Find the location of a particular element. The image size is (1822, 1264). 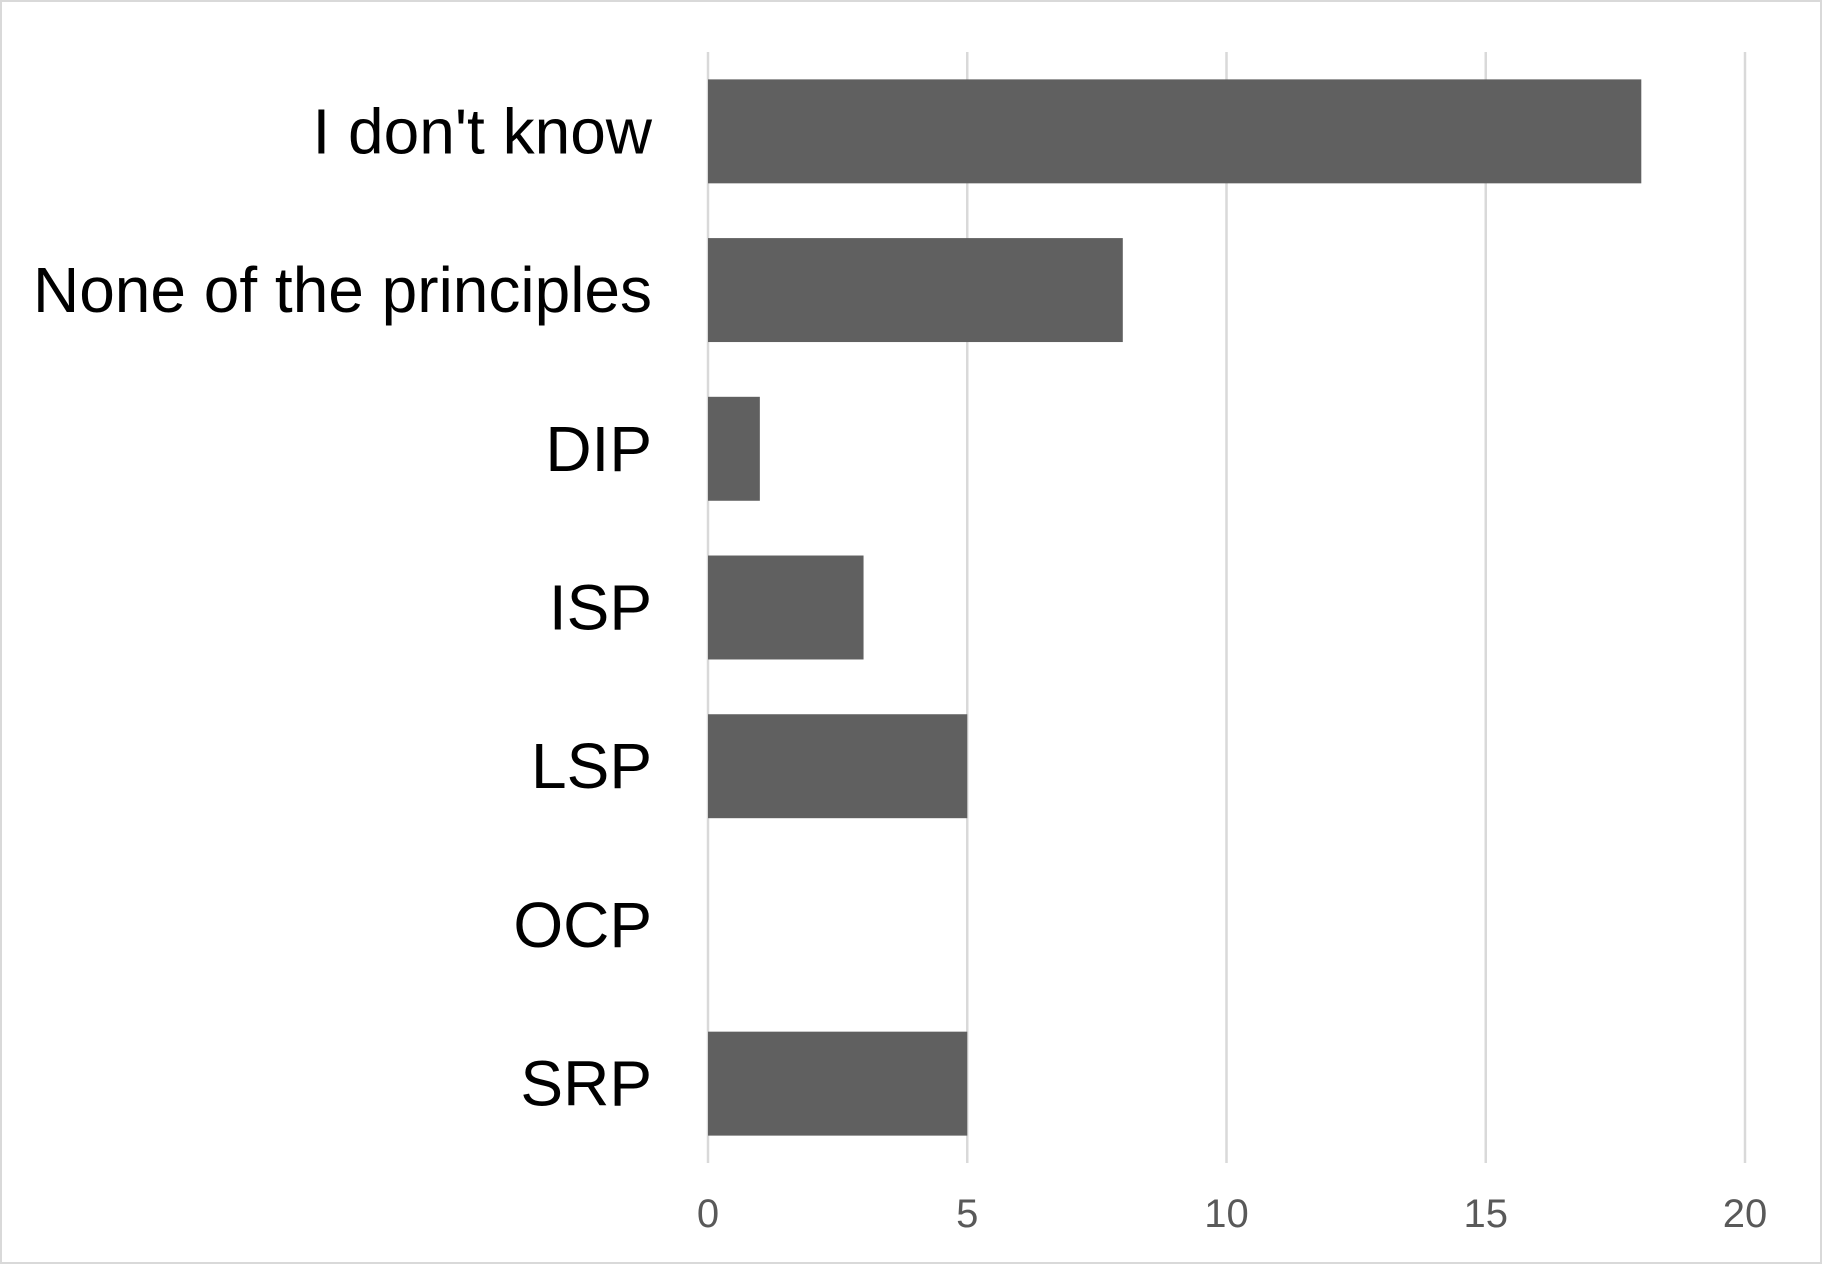

category-label-4: LSP is located at coordinates (591, 766).